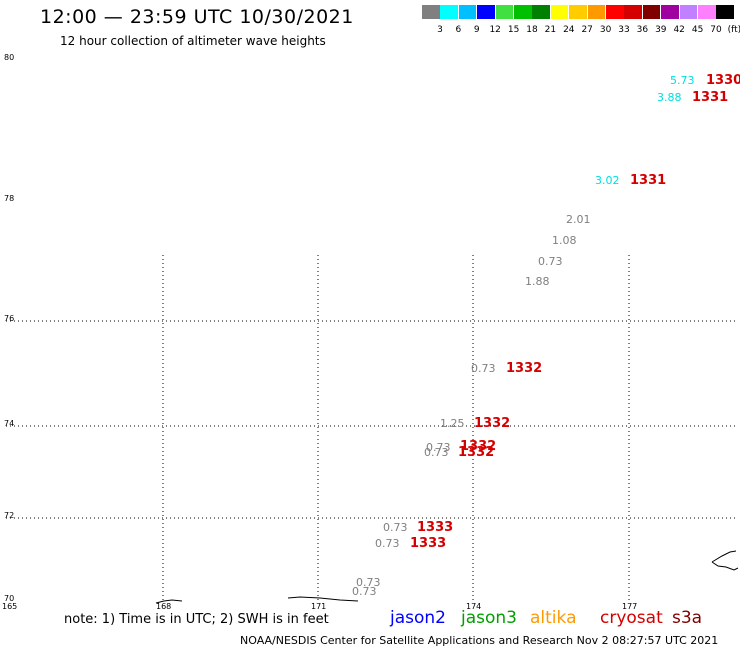 The width and height of the screenshot is (740, 650). I want to click on legend-label: 18, so click(532, 30).